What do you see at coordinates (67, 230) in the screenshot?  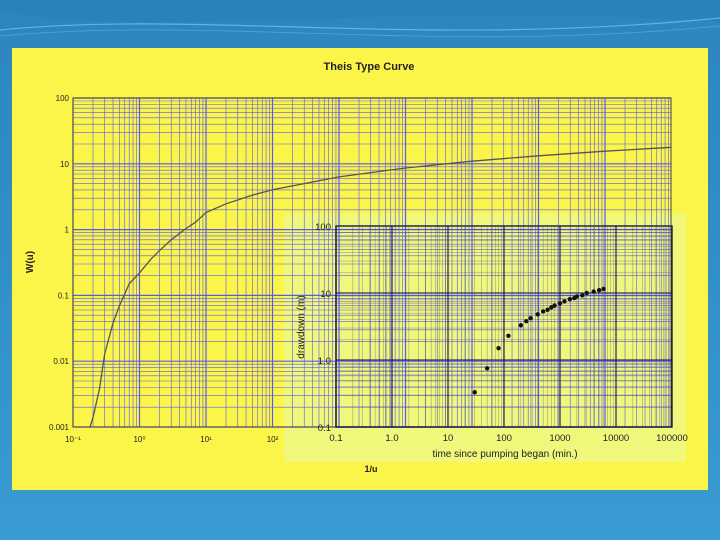 I see `main-y-tick-label: 1` at bounding box center [67, 230].